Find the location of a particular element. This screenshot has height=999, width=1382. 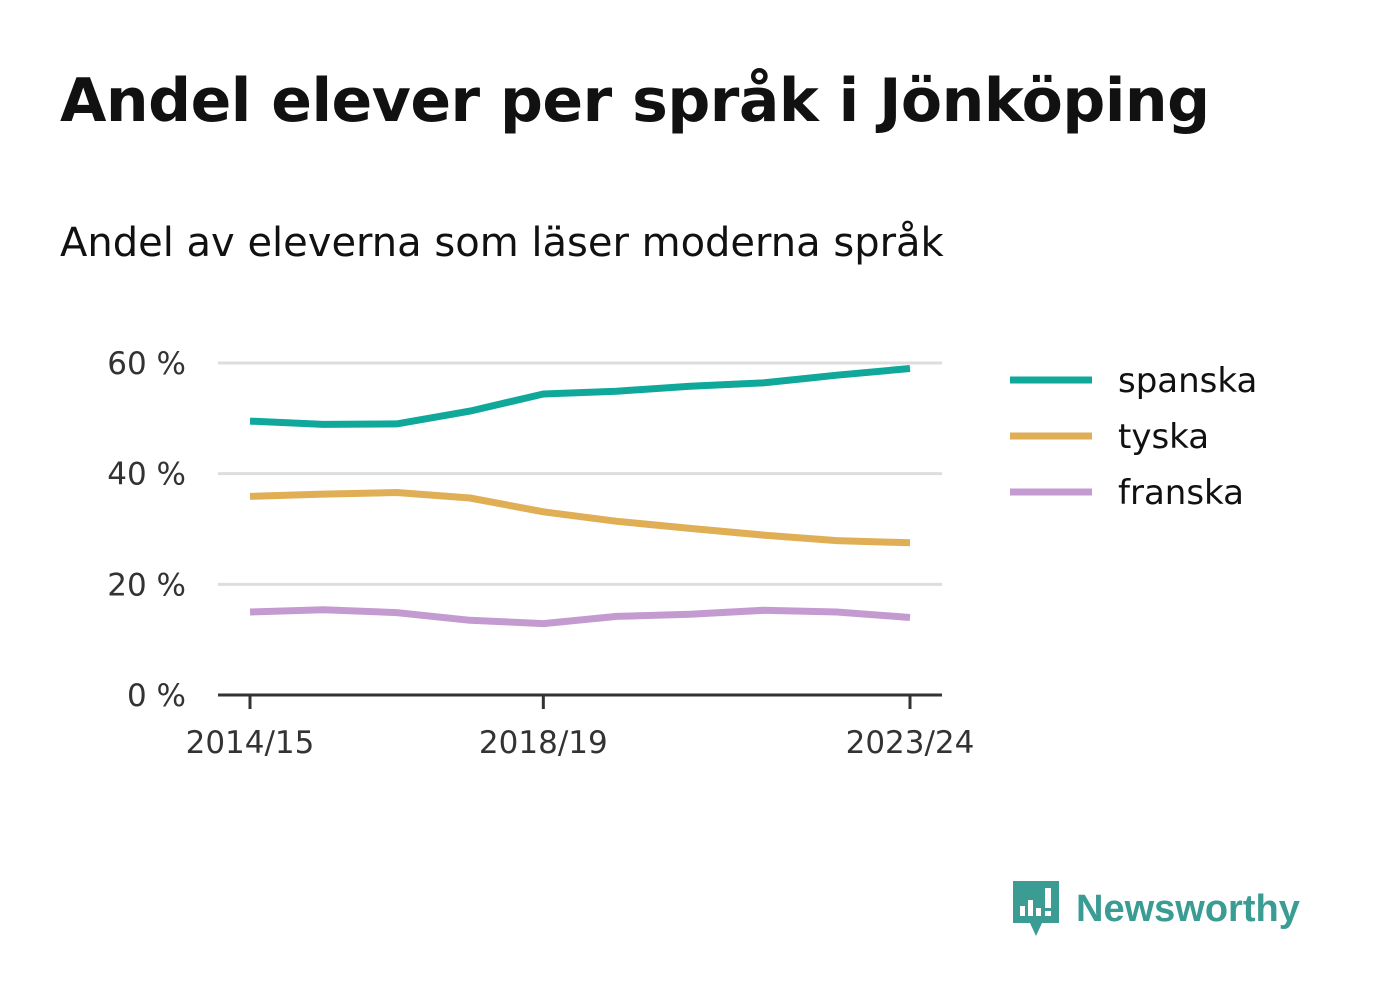

x-tick-label: 2018/19 is located at coordinates (543, 743).